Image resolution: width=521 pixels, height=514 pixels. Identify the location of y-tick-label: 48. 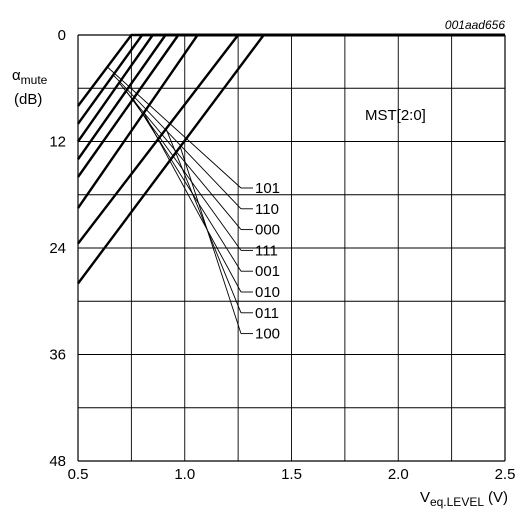
(57, 461).